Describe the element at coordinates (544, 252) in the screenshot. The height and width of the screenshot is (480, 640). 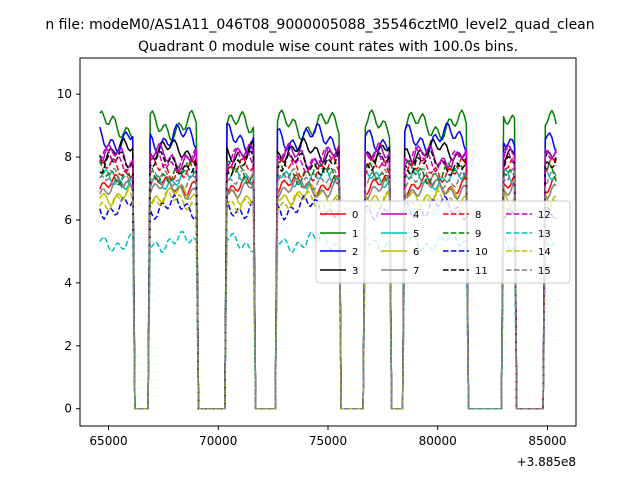
I see `legend-label: 14` at that location.